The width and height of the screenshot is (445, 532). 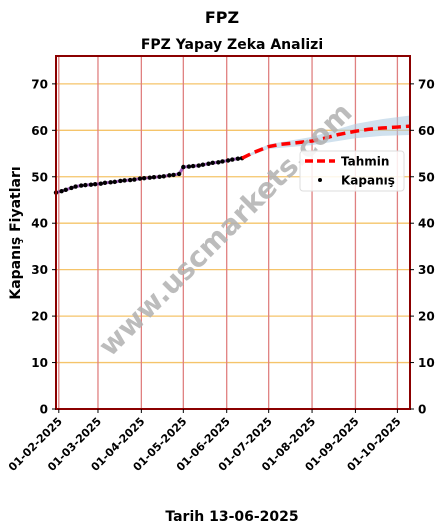 I want to click on y-tick-label-left: 0, so click(x=44, y=410).